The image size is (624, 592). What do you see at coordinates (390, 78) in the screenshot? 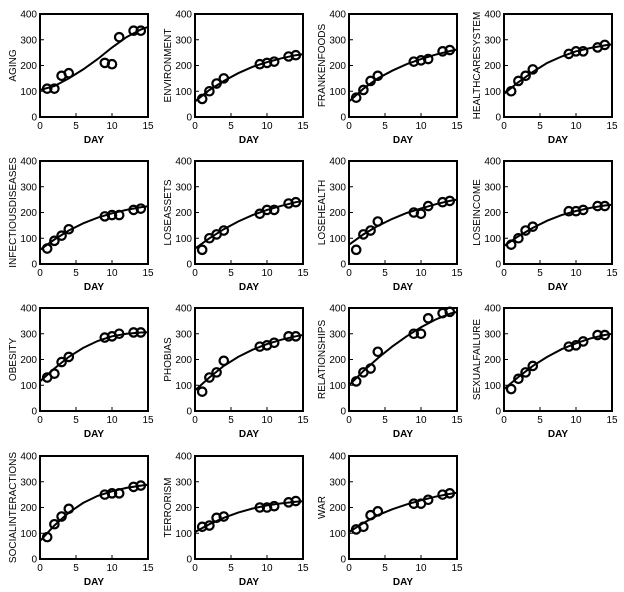
I see `subplot-frankenfoods: 0 100 200 300 400 0 5 10 15 DAY FRANKENFOODS` at bounding box center [390, 78].